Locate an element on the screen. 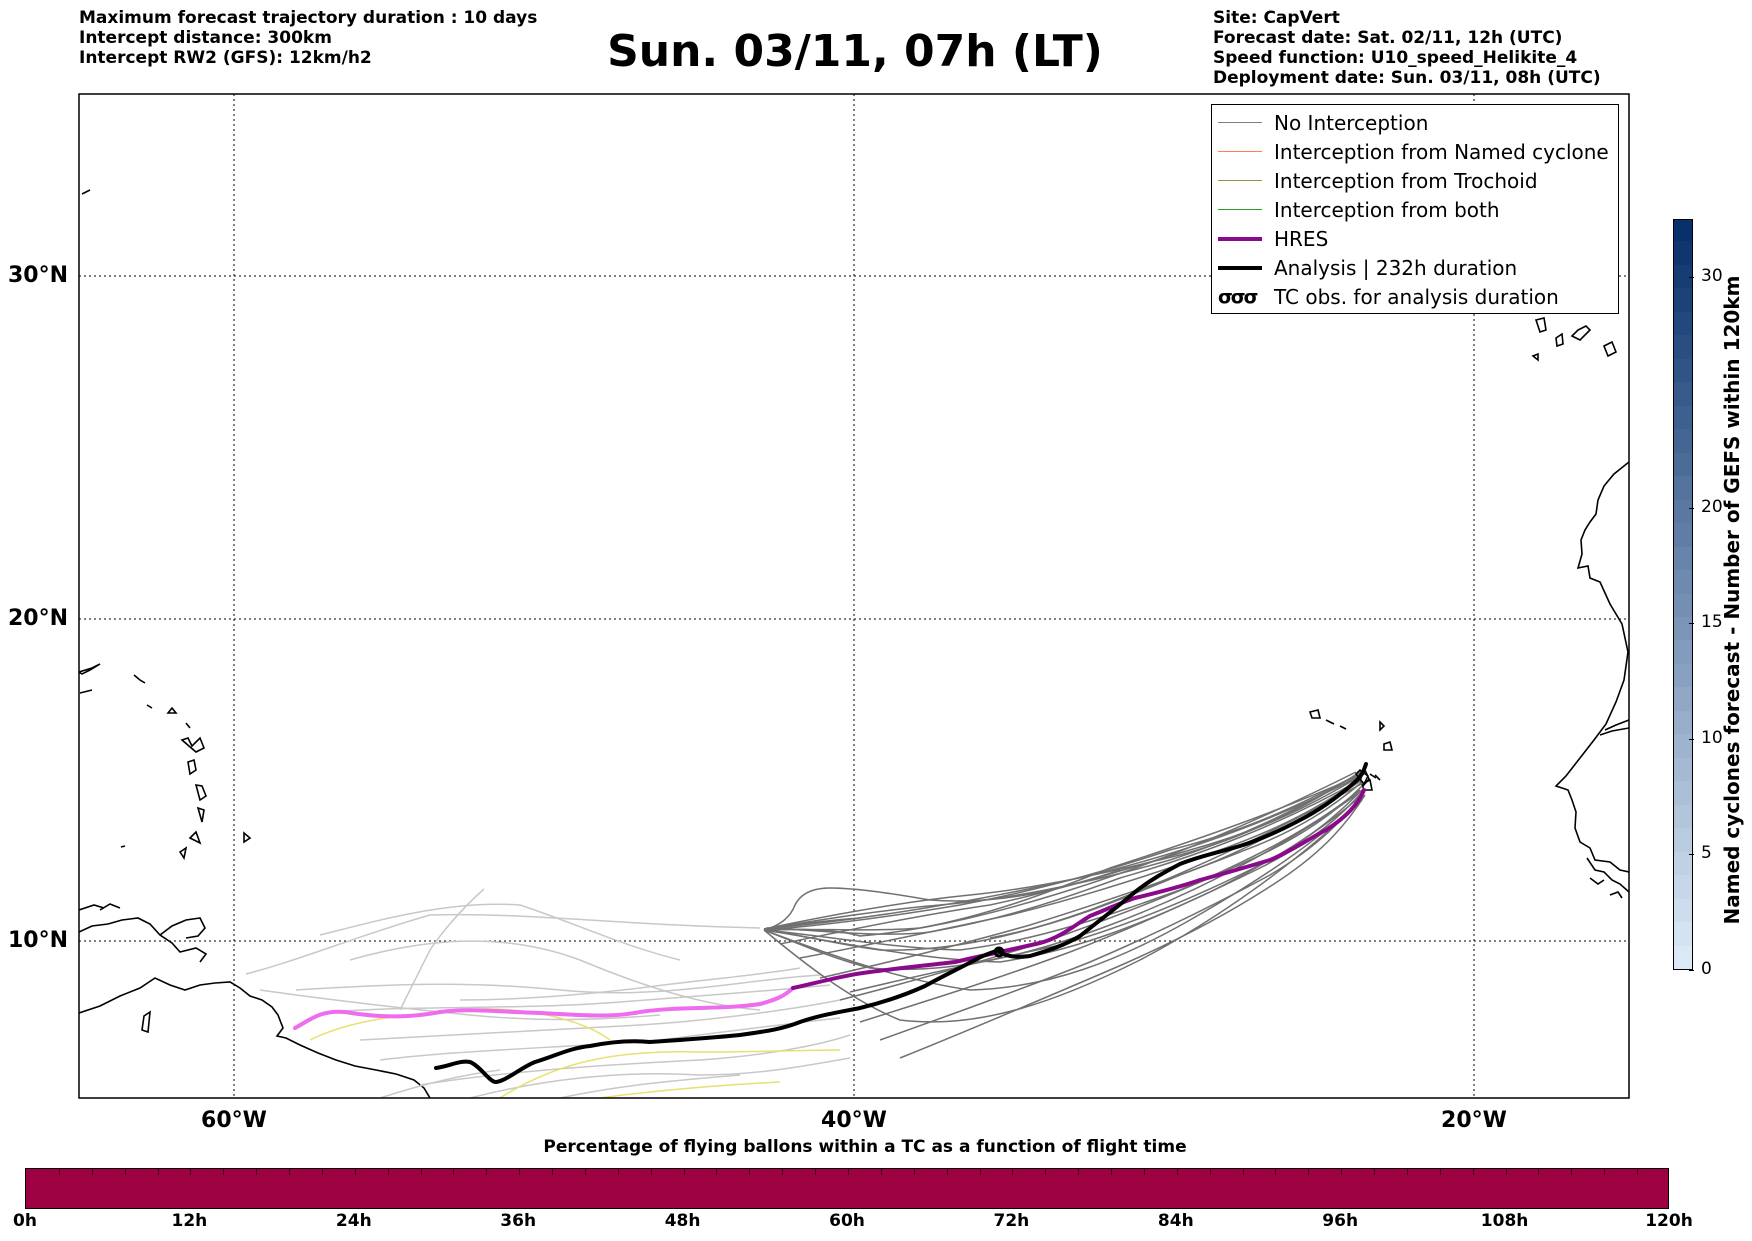 The width and height of the screenshot is (1752, 1241). colorbar-bottom-tick: 0h is located at coordinates (25, 1221).